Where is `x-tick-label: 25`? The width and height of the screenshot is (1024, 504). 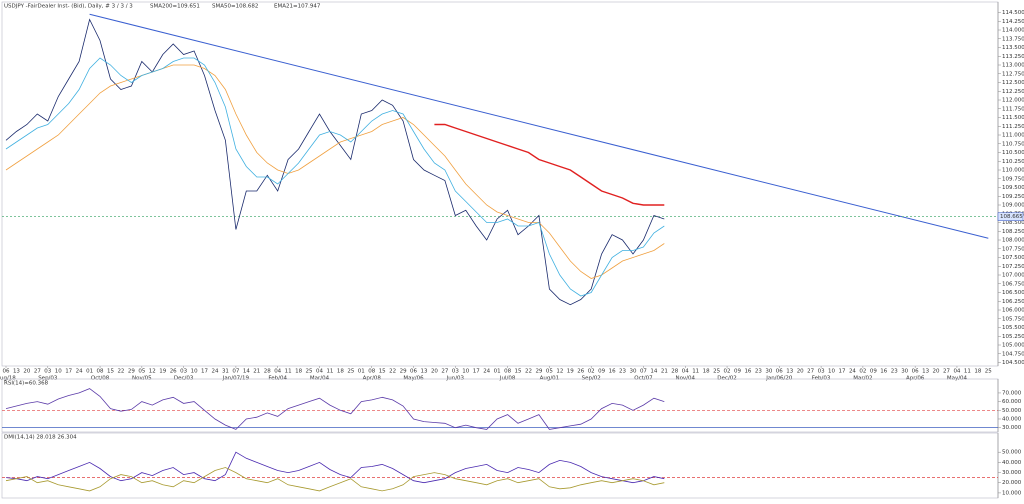 x-tick-label: 25 is located at coordinates (716, 372).